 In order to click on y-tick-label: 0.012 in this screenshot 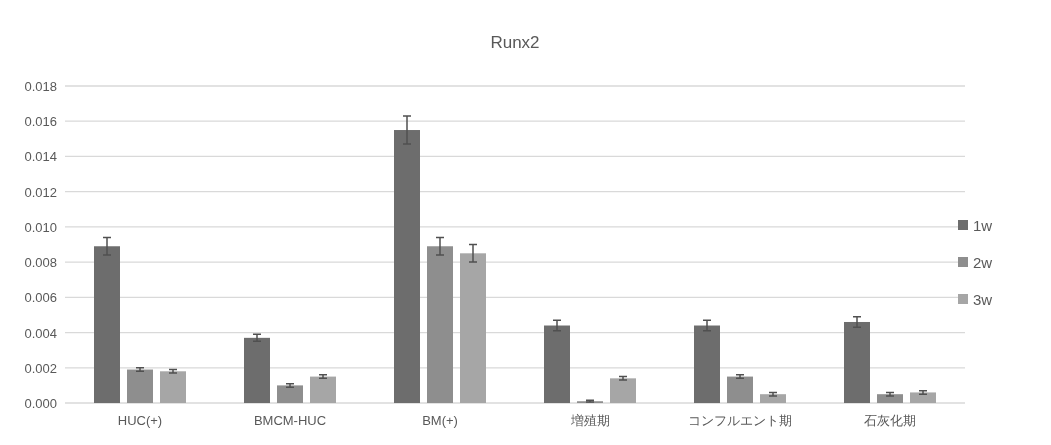, I will do `click(40, 192)`.